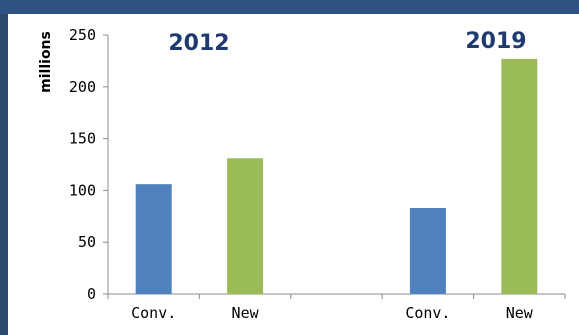 The image size is (579, 335). What do you see at coordinates (153, 239) in the screenshot?
I see `bar-0-conv` at bounding box center [153, 239].